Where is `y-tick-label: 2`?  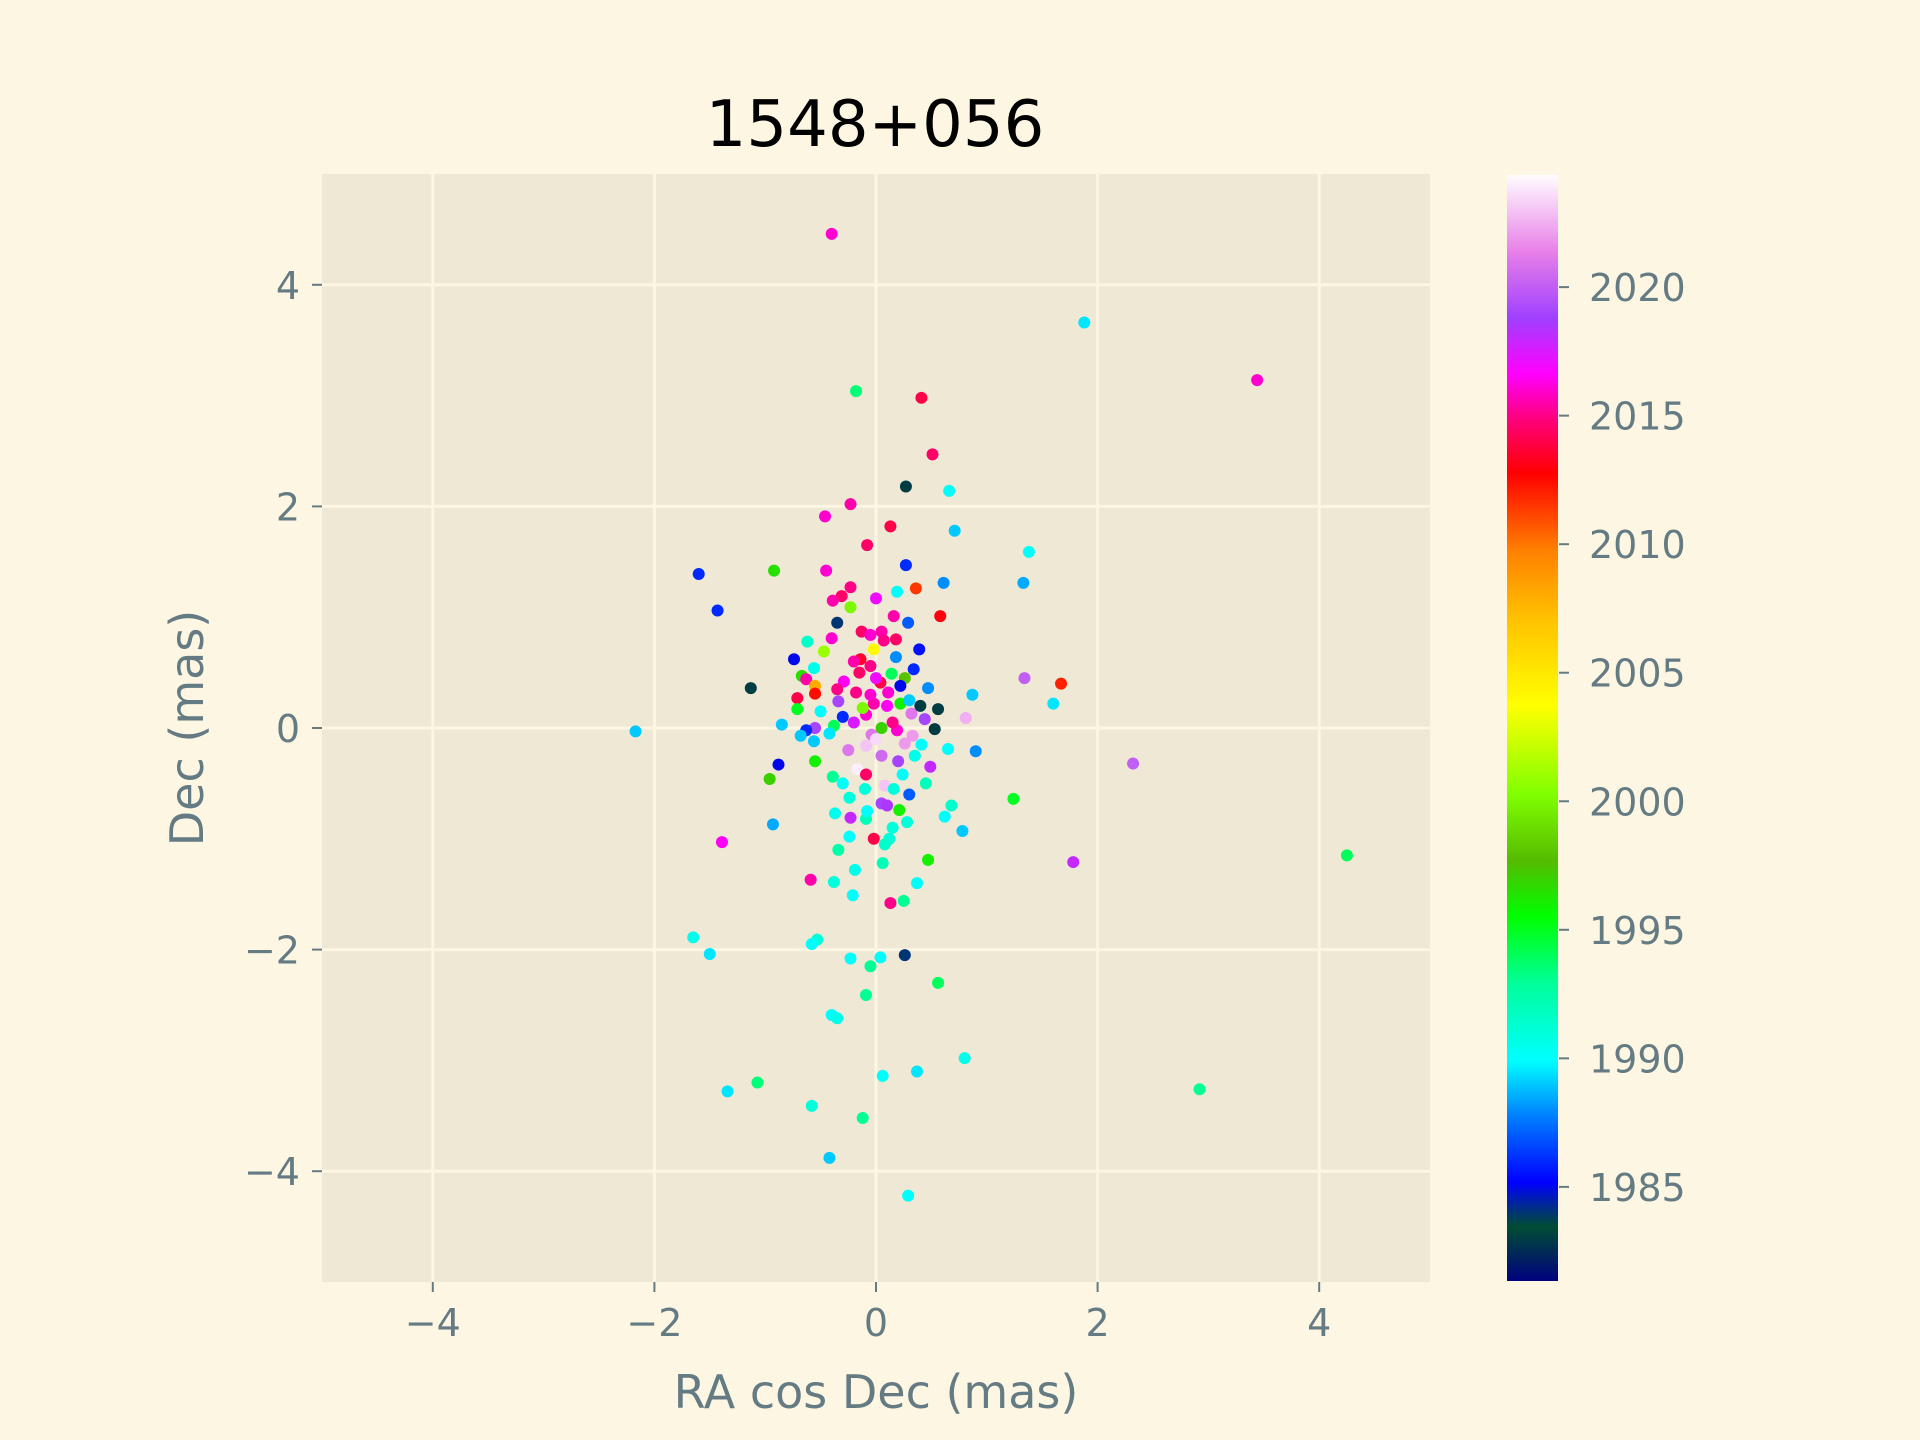
y-tick-label: 2 is located at coordinates (288, 507).